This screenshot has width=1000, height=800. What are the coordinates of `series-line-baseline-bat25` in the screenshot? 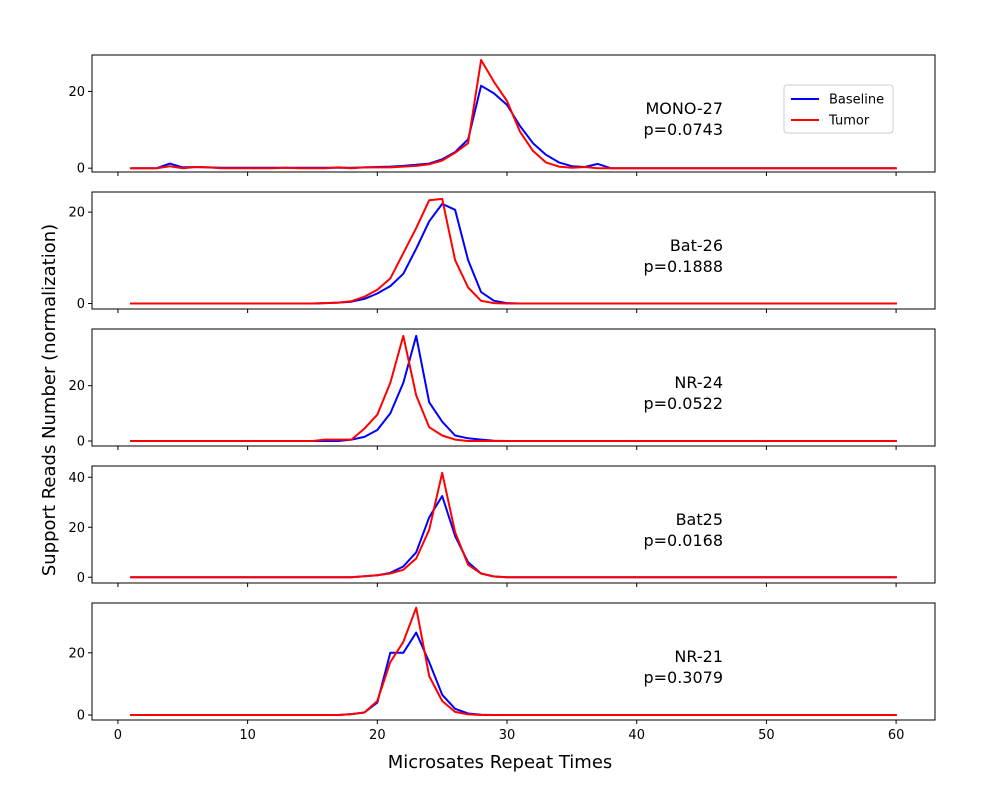 It's located at (513, 537).